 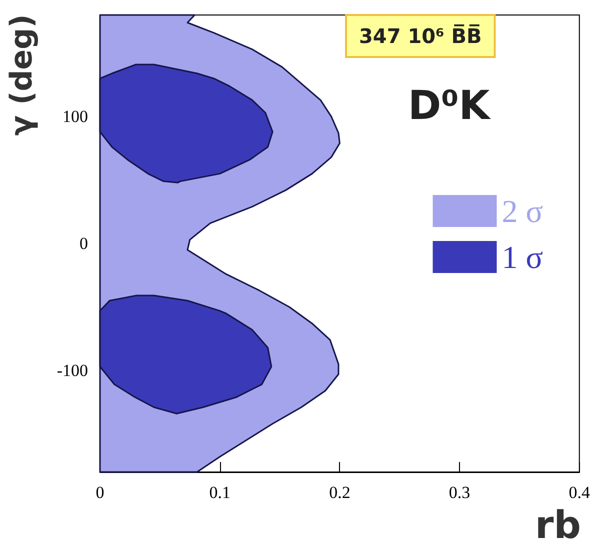 I want to click on y-tick-label: -100, so click(x=72, y=370).